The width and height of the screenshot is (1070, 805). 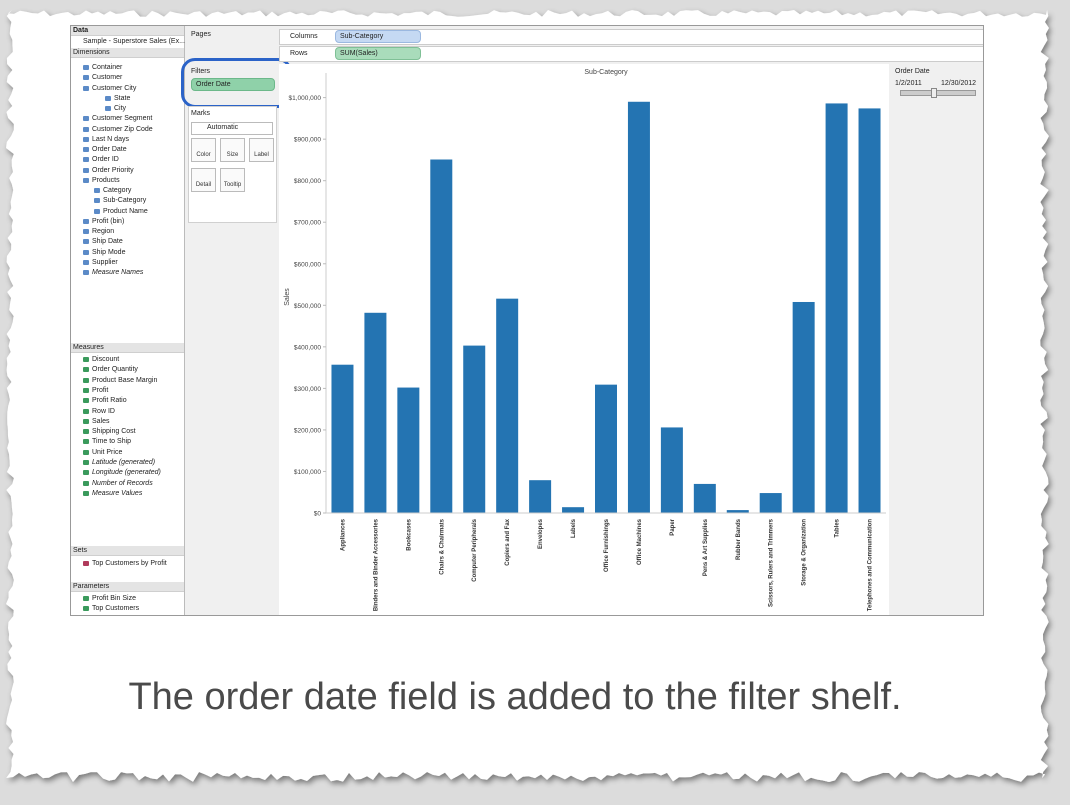 What do you see at coordinates (100, 390) in the screenshot?
I see `field-item: Profit` at bounding box center [100, 390].